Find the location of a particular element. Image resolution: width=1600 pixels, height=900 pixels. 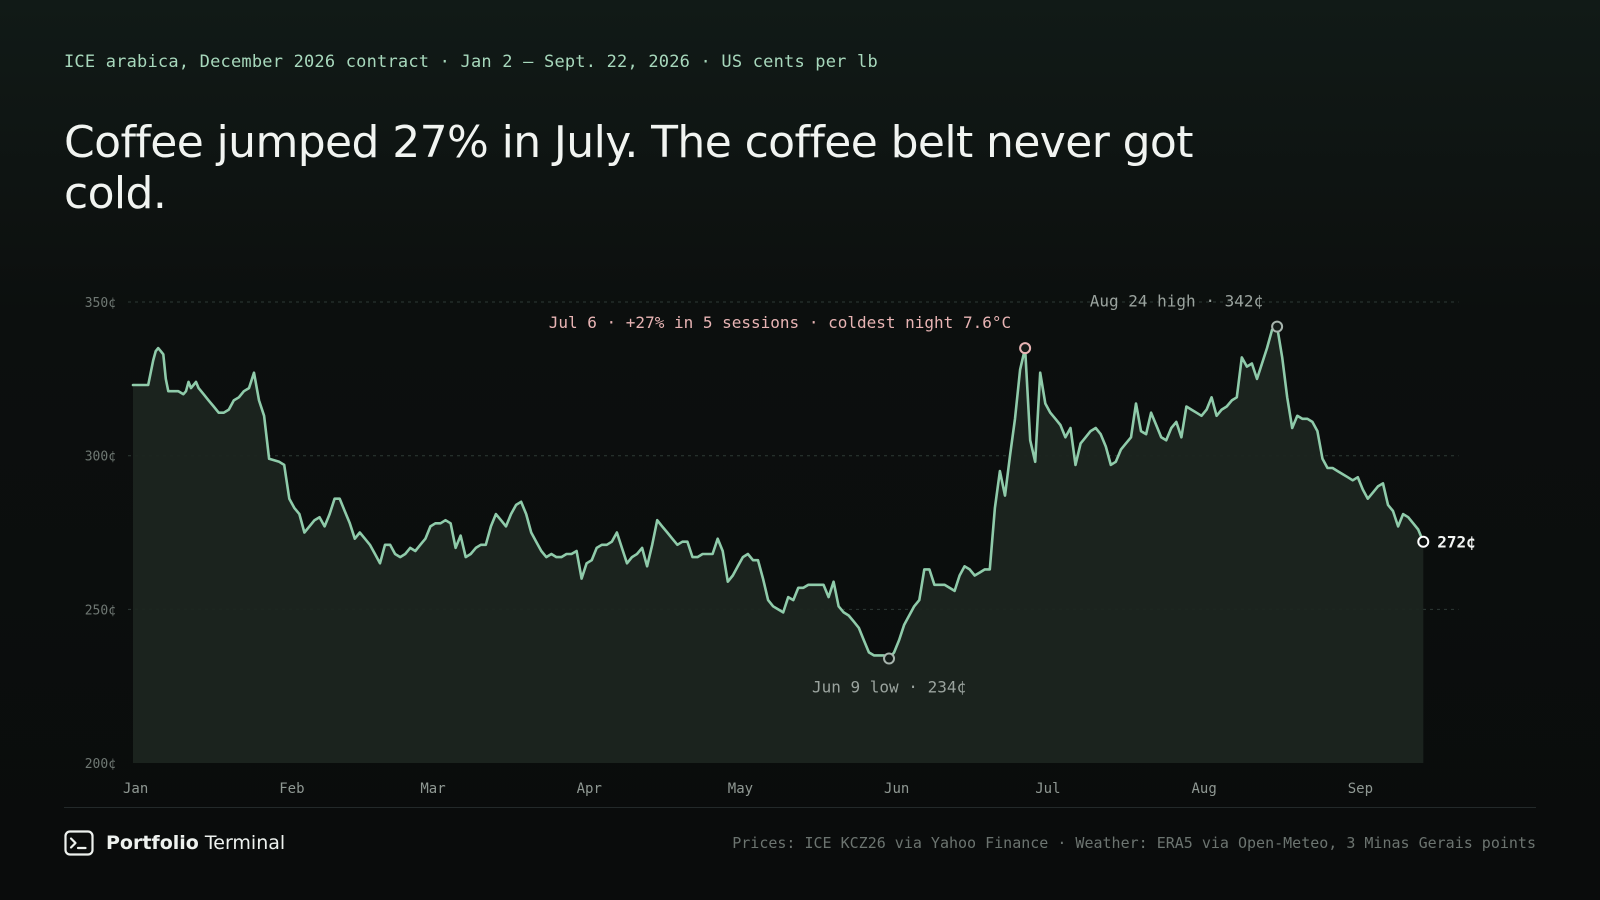

low-marker is located at coordinates (889, 658).